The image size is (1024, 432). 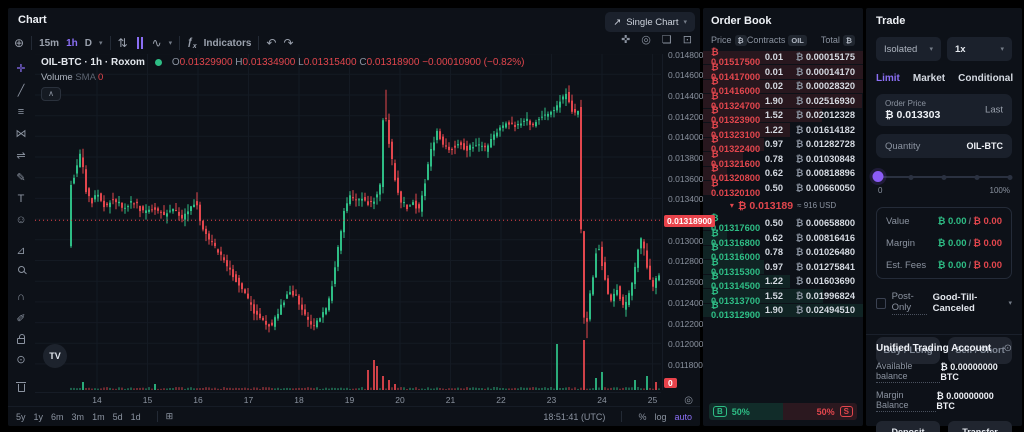 I want to click on ask-row: ₿ 0.01323900 1.52 ₿ 0.02012328, so click(x=783, y=115).